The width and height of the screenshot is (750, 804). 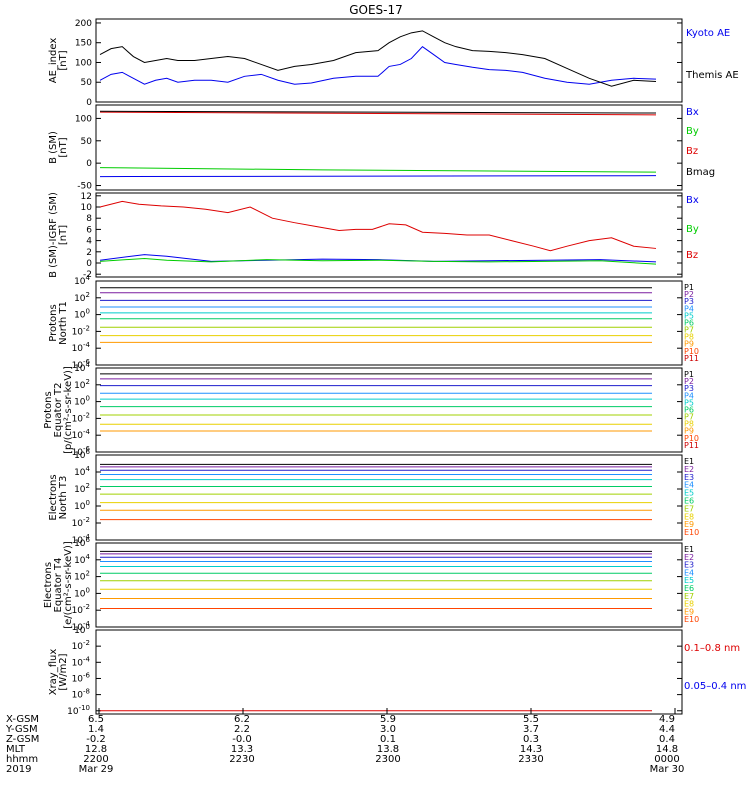 What do you see at coordinates (689, 493) in the screenshot?
I see `legend-channel: E5` at bounding box center [689, 493].